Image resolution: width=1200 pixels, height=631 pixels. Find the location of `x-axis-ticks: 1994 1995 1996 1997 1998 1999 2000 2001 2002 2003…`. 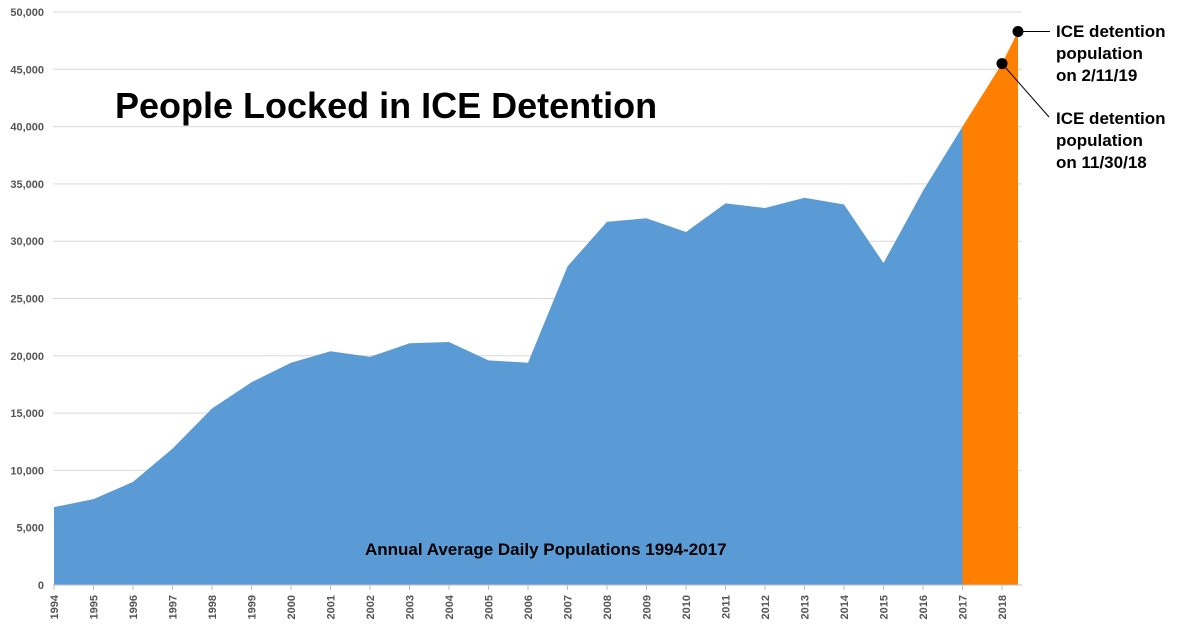

x-axis-ticks: 1994 1995 1996 1997 1998 1999 2000 2001 2002 2003… is located at coordinates (529, 602).